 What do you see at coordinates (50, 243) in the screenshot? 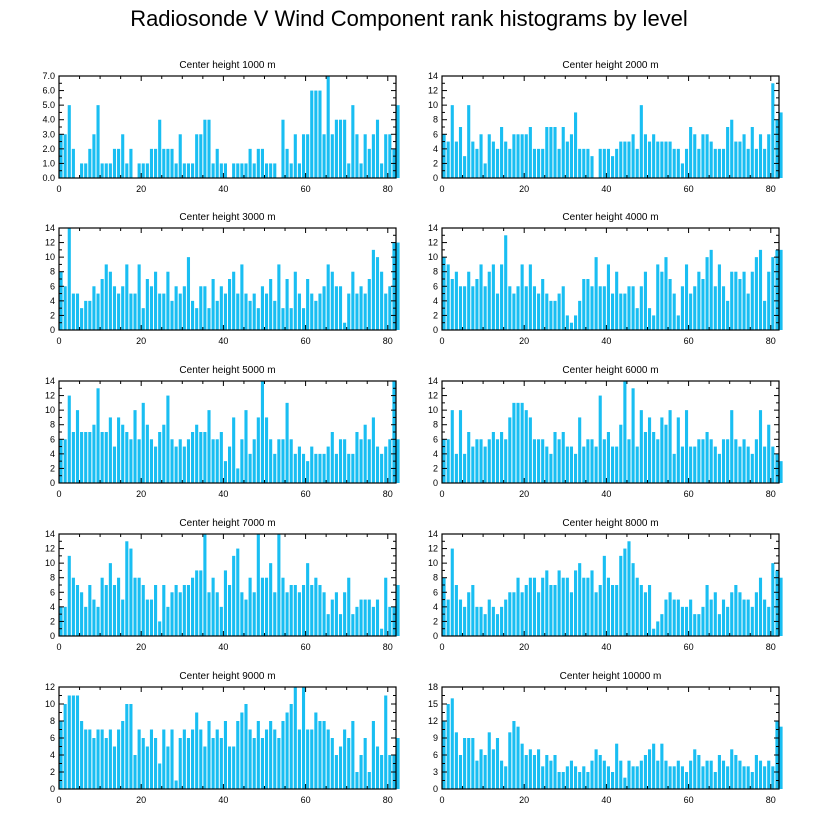
I see `y-tick-label: 12` at bounding box center [50, 243].